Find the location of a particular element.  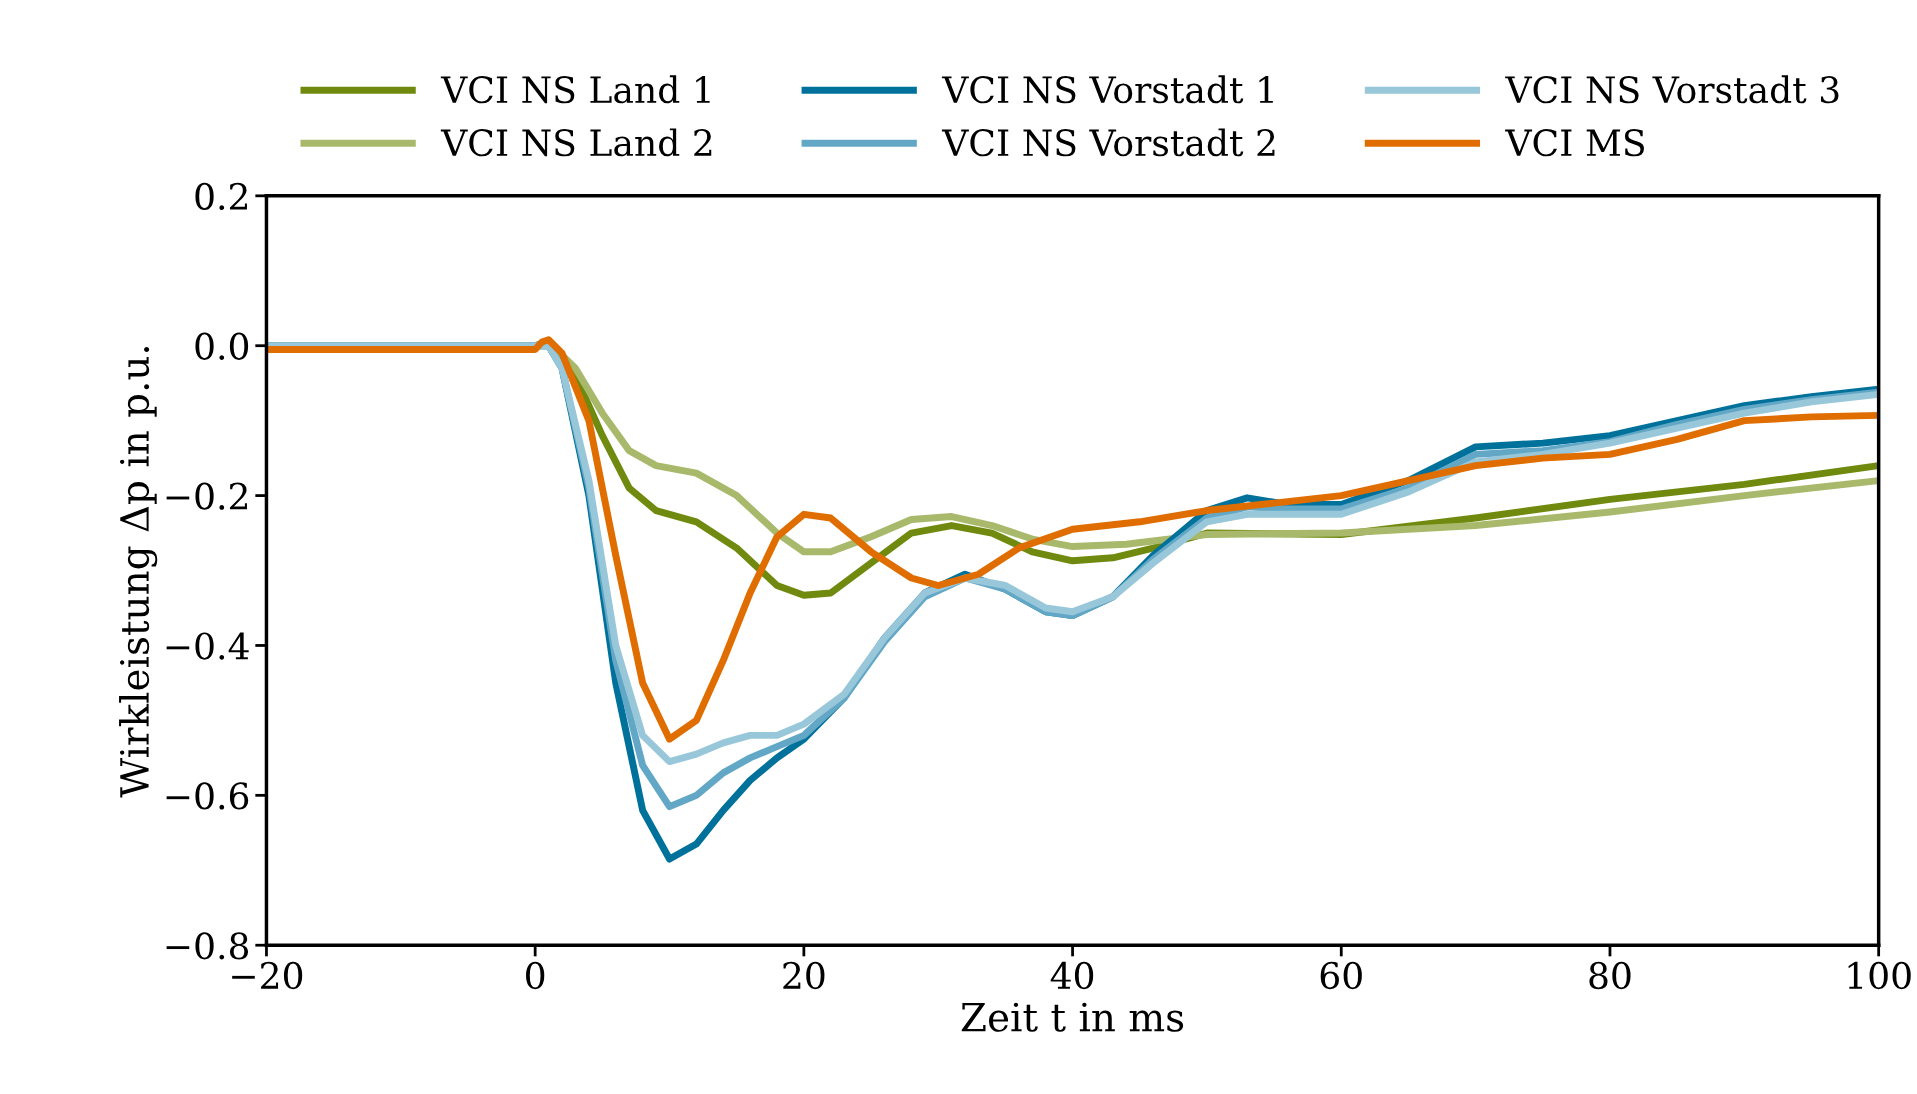

x-tick-label: −20 is located at coordinates (267, 975).